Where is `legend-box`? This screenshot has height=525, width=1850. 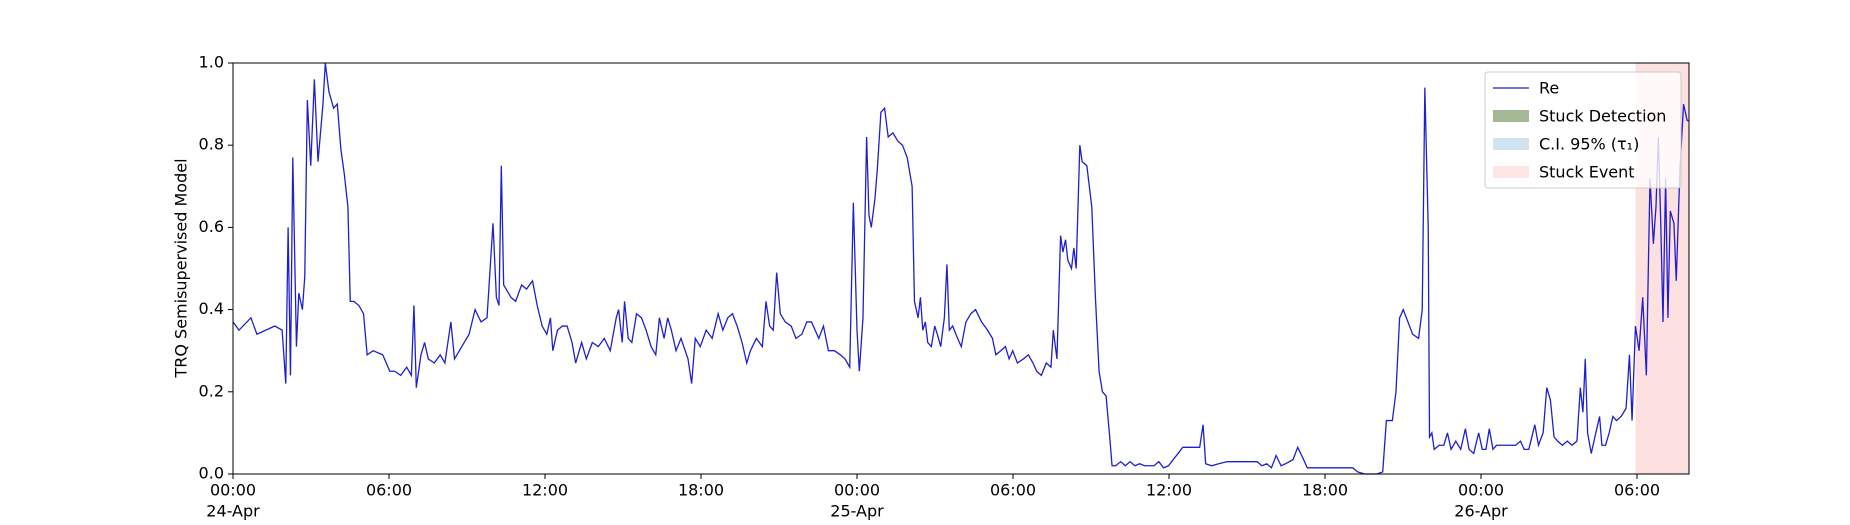
legend-box is located at coordinates (1583, 130).